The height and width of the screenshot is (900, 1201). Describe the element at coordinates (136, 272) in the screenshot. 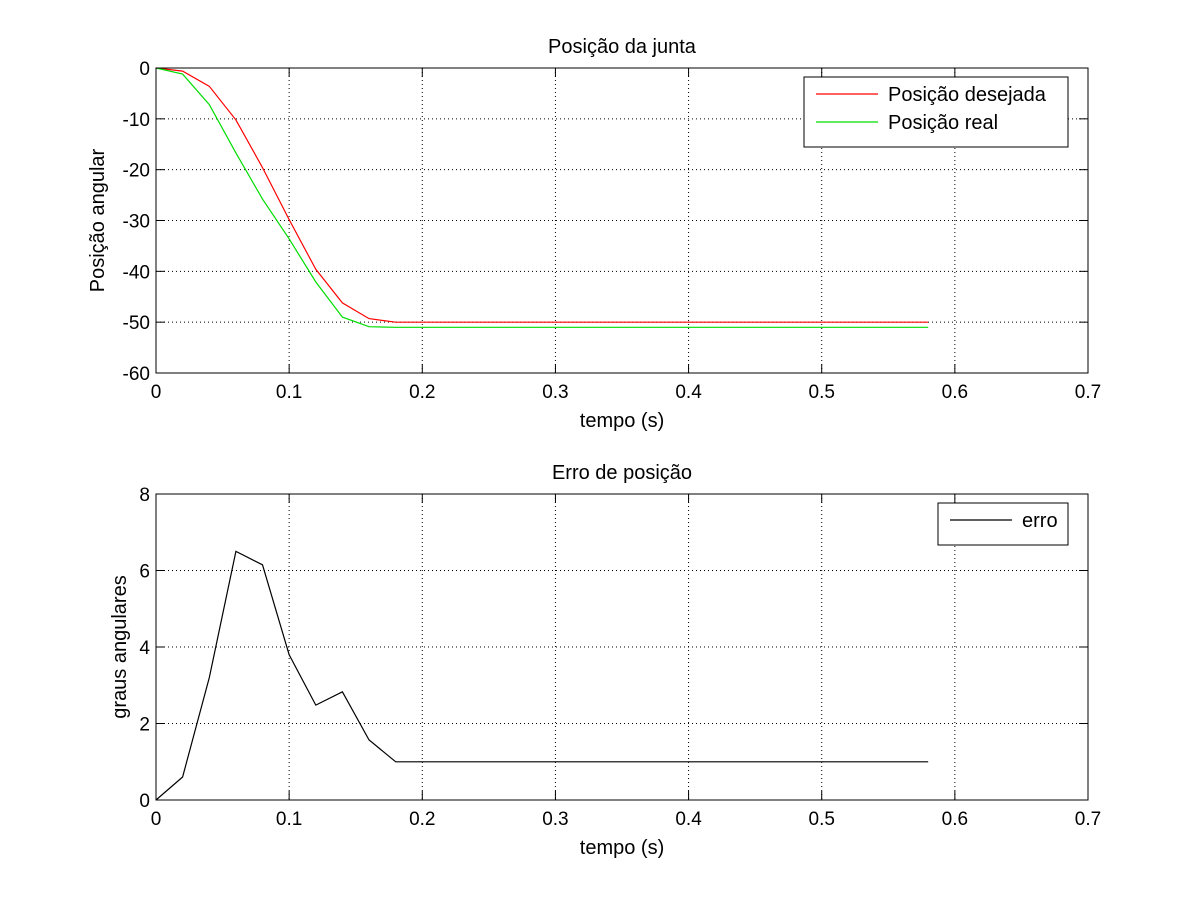

I see `y-tick-label: -40` at that location.